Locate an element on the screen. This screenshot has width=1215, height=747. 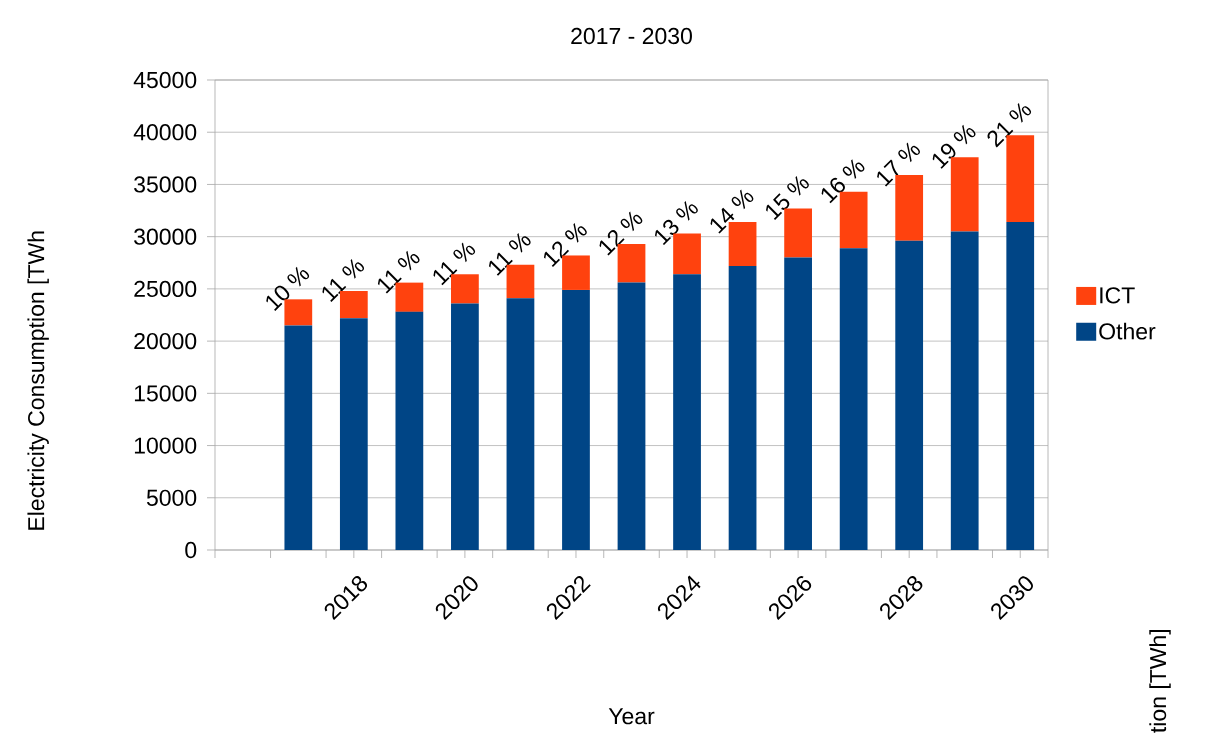
annotation: 10 % is located at coordinates (288, 288).